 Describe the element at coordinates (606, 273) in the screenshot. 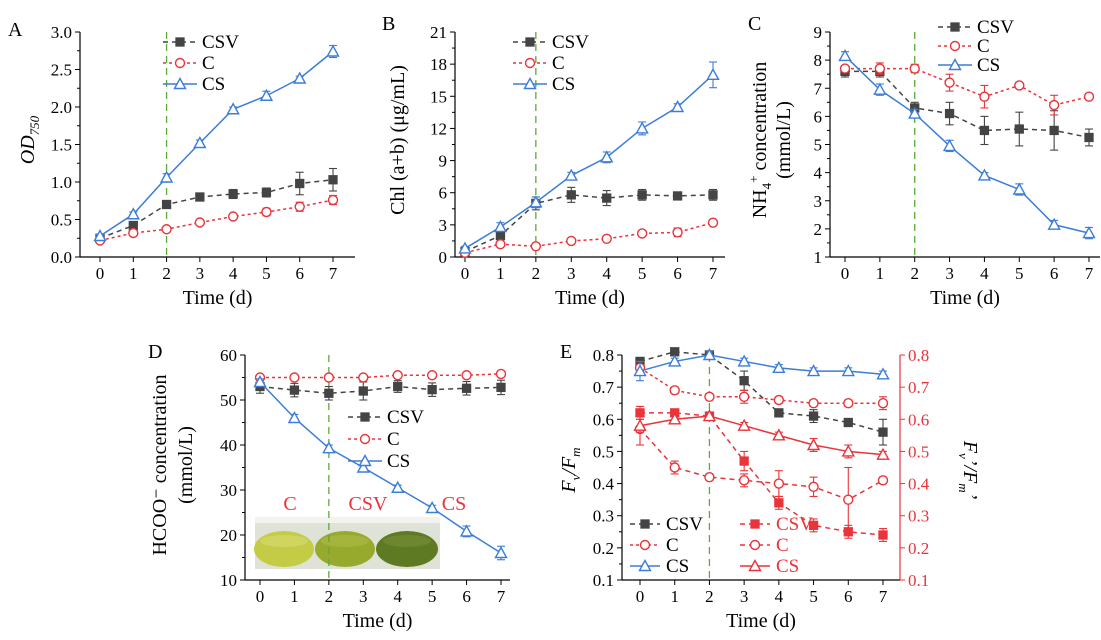

I see `x-tick-label: 4` at that location.